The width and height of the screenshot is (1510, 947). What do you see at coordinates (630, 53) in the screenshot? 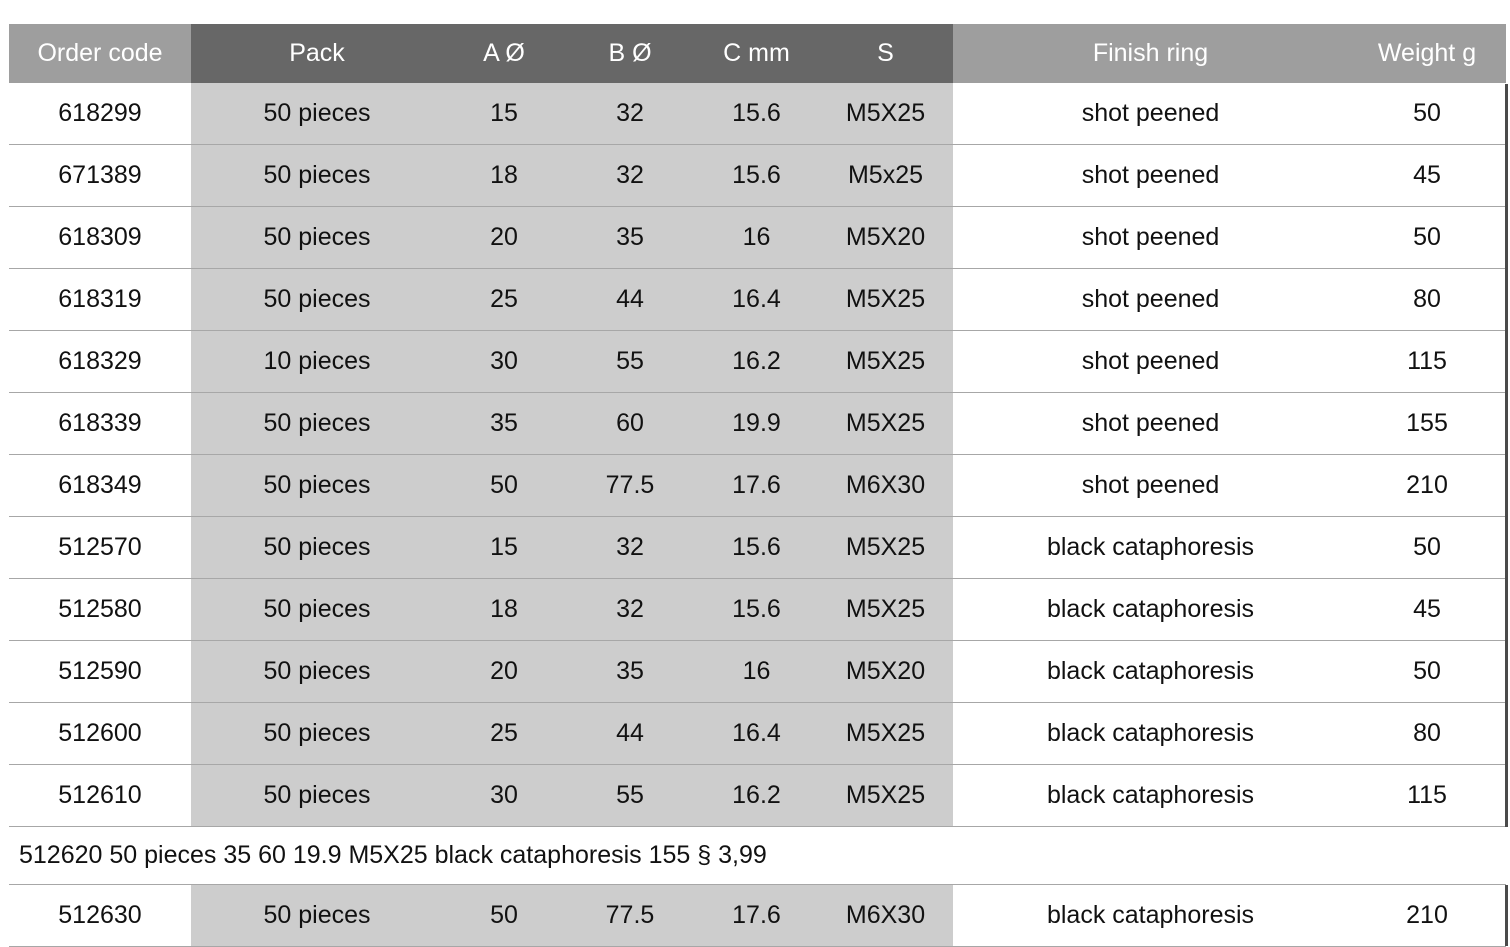
I see `header-b-diameter: B Ø` at bounding box center [630, 53].